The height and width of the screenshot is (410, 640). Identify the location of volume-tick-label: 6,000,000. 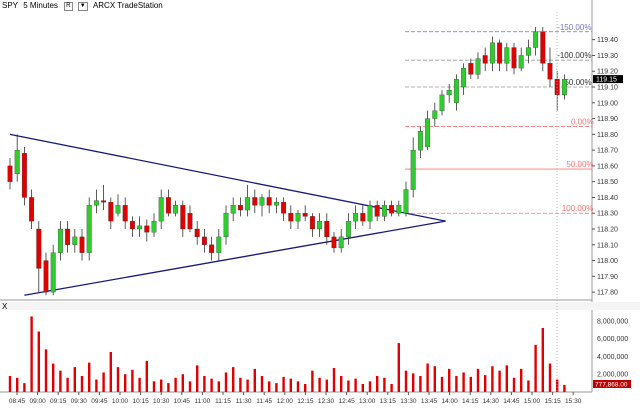
(612, 339).